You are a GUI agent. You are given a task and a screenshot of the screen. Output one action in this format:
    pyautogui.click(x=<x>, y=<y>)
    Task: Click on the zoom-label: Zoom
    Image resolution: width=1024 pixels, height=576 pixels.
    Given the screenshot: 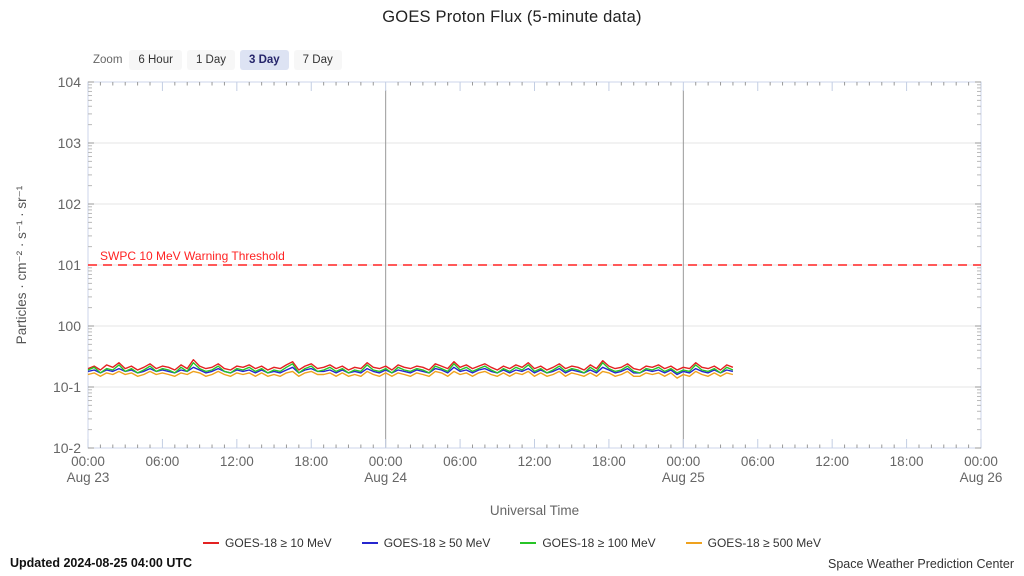 What is the action you would take?
    pyautogui.click(x=108, y=60)
    